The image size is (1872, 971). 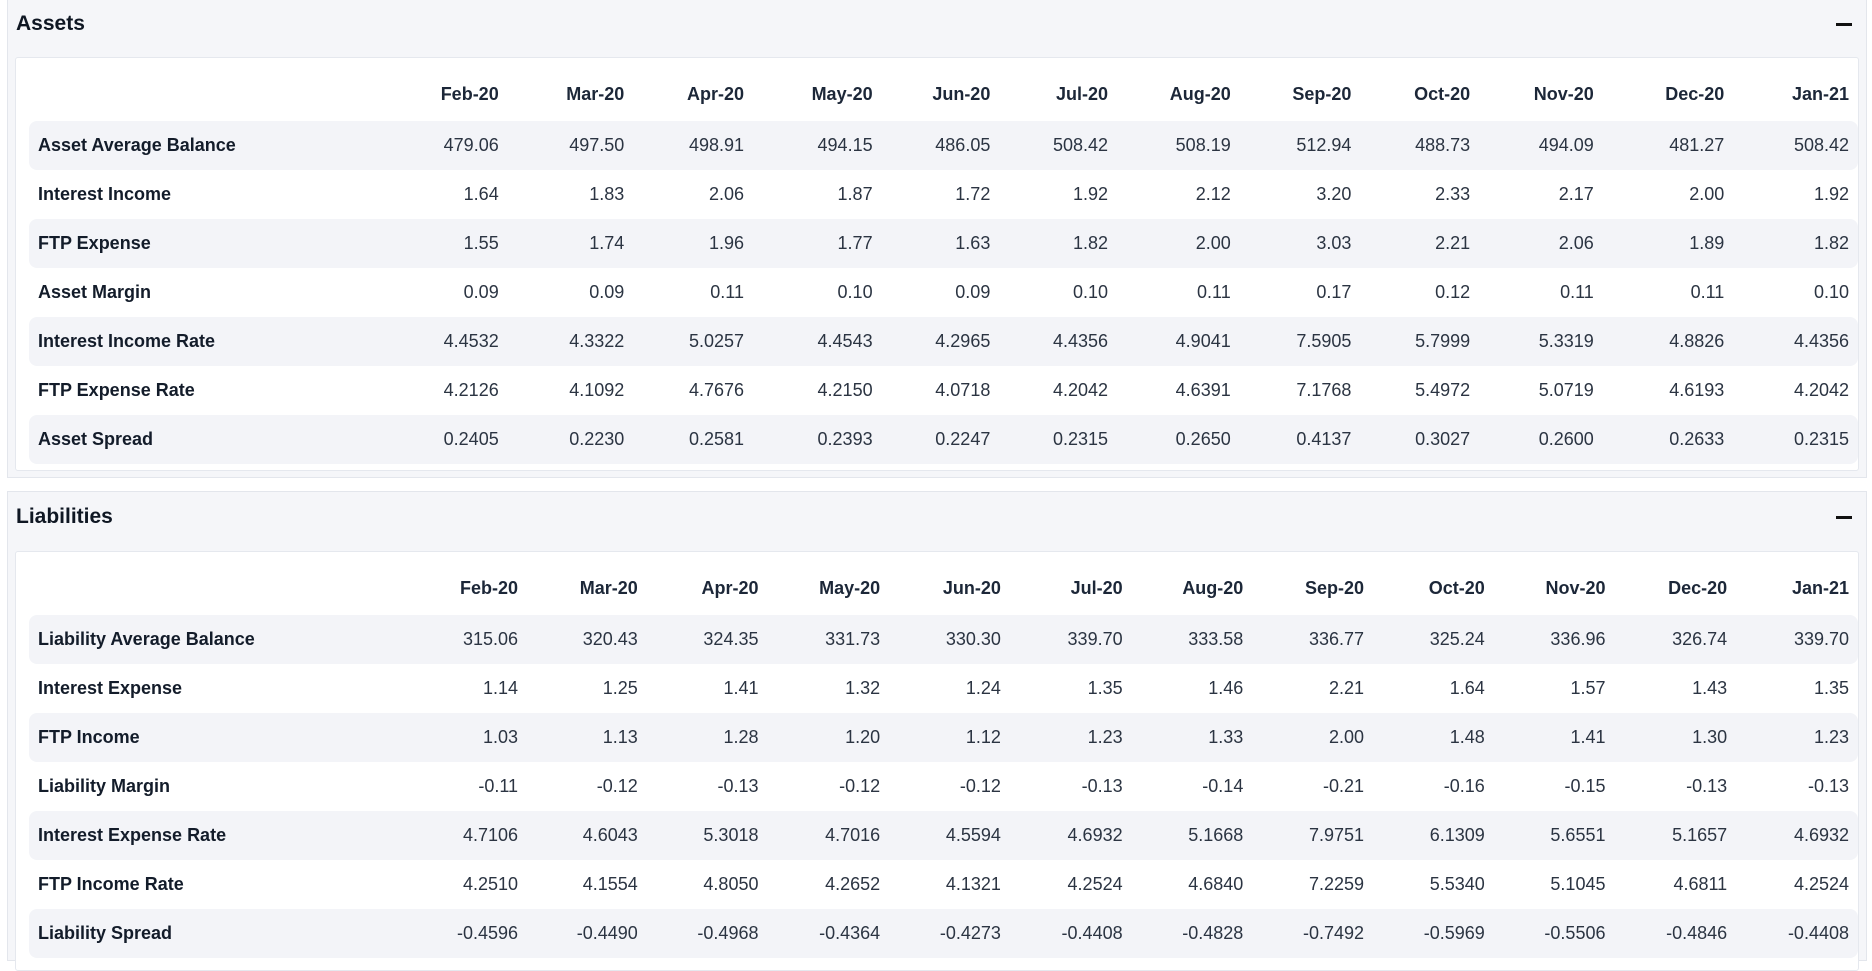 What do you see at coordinates (716, 390) in the screenshot?
I see `table-cell: 4.7676` at bounding box center [716, 390].